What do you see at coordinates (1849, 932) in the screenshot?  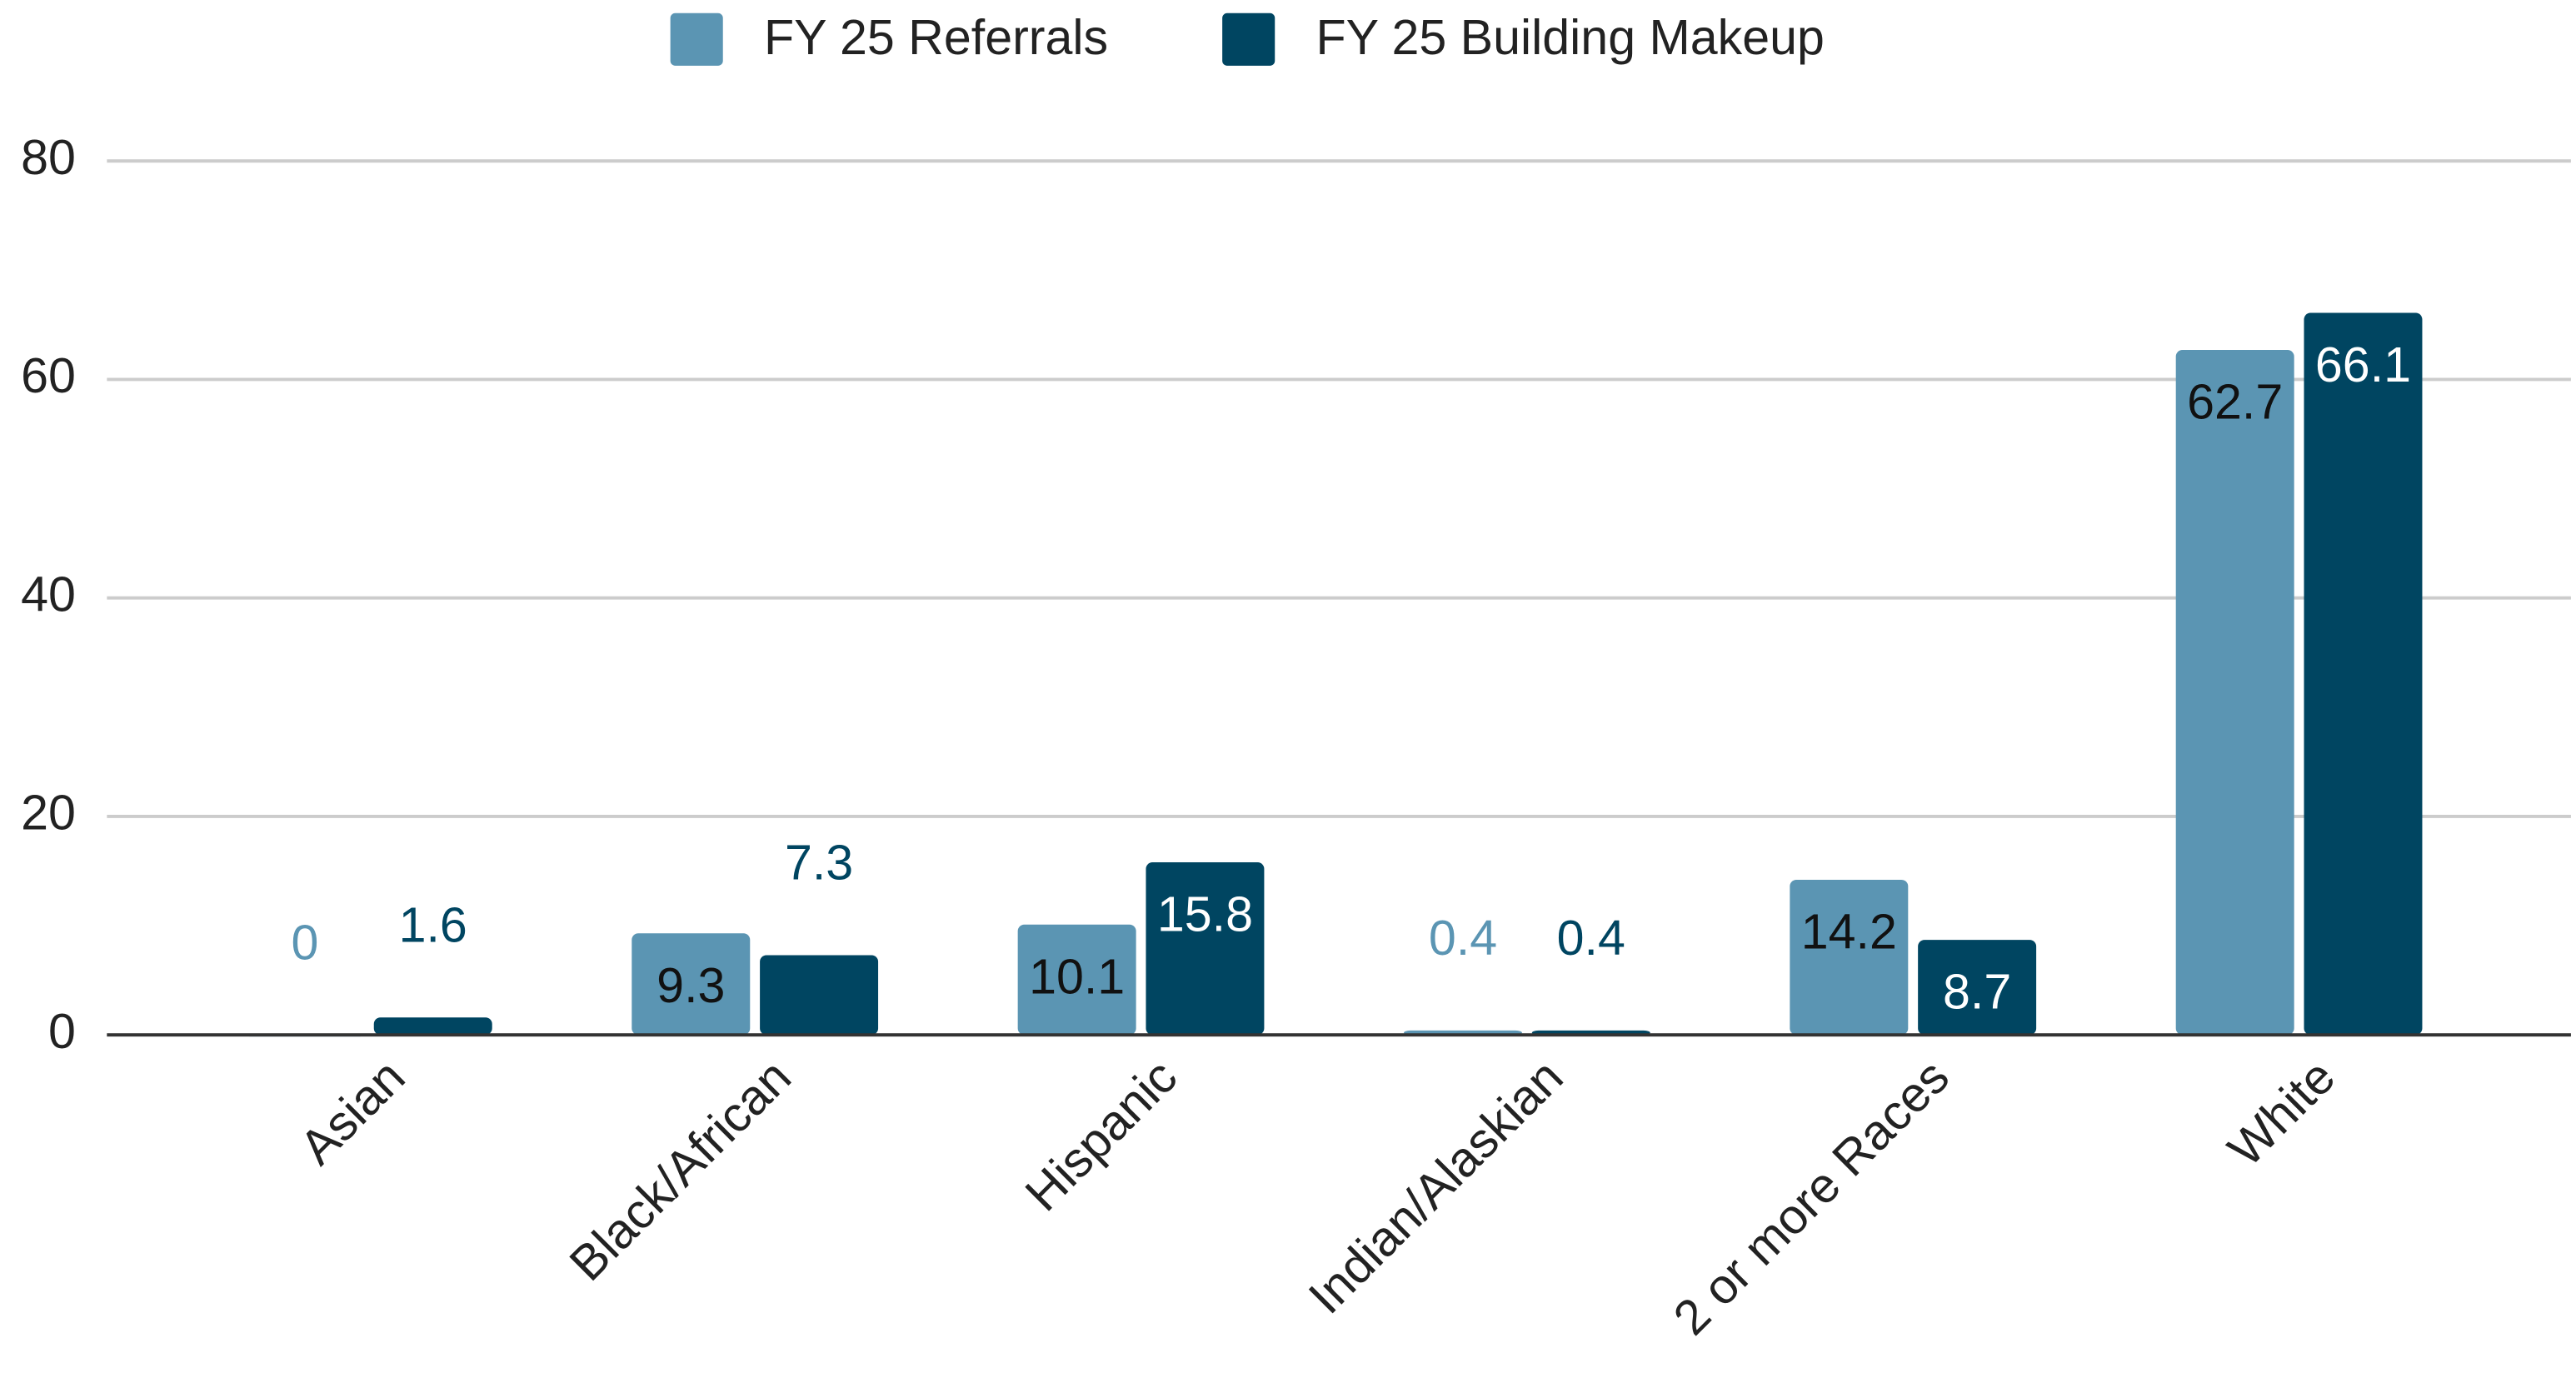 I see `data-label: 14.2` at bounding box center [1849, 932].